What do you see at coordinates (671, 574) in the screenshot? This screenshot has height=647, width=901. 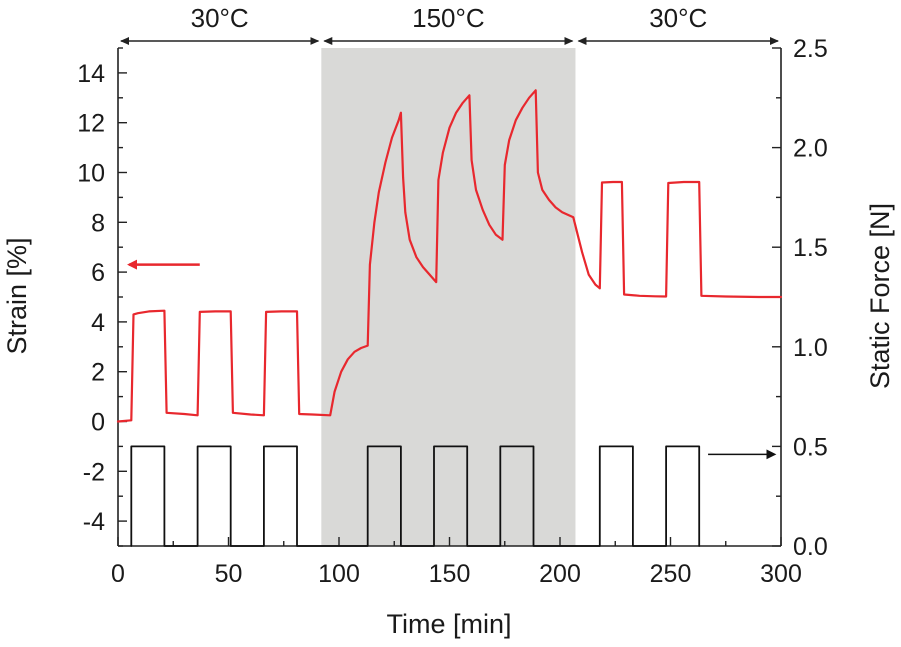 I see `x-tick-label: 250` at bounding box center [671, 574].